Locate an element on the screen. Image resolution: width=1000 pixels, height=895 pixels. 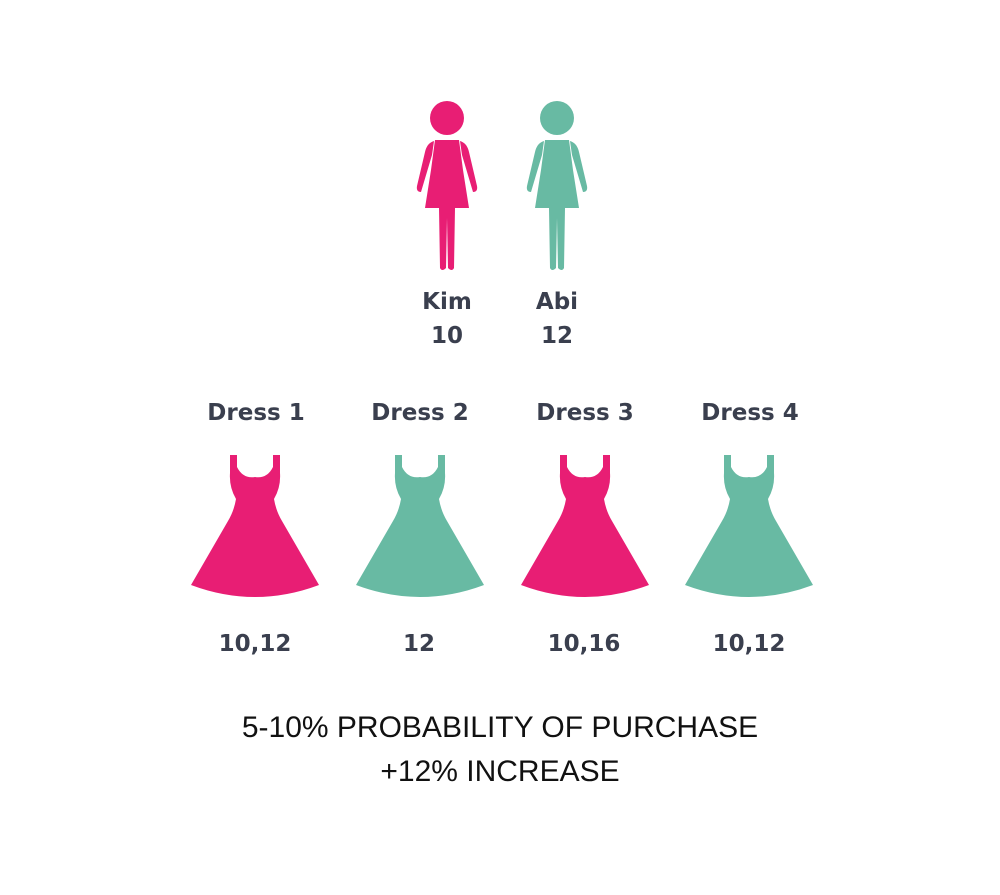
dress-title-2: Dress 2 is located at coordinates (420, 413).